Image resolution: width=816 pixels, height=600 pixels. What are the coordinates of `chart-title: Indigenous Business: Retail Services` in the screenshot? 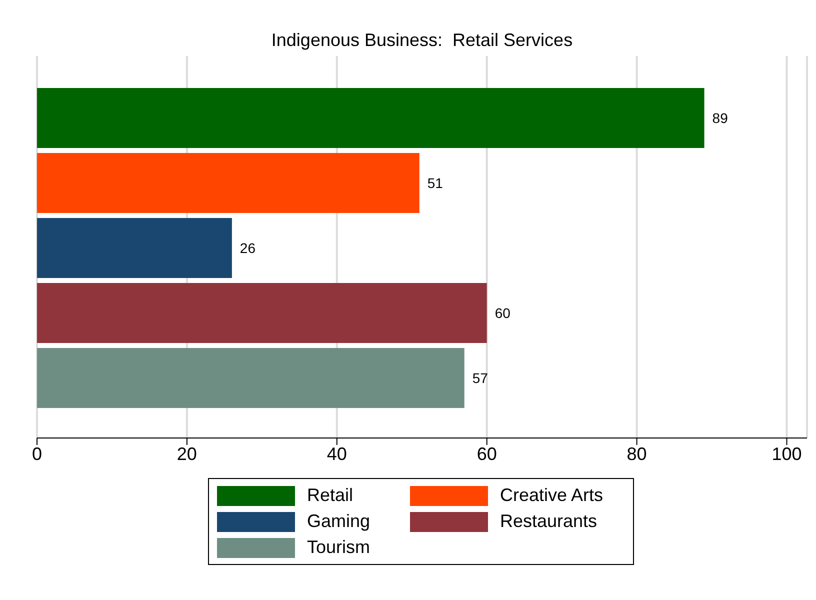 It's located at (422, 40).